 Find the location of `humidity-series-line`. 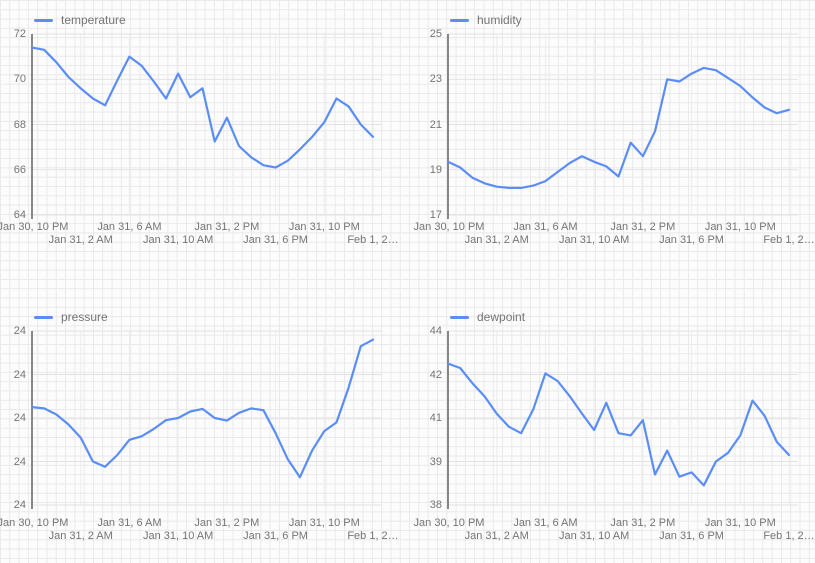

humidity-series-line is located at coordinates (618, 127).